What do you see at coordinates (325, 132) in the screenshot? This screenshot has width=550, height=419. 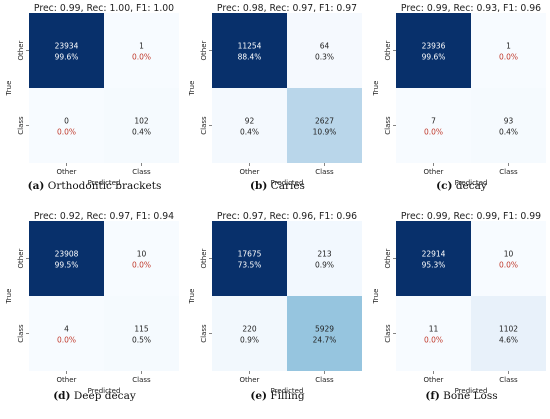 I see `cell-percent-label: 10.9%` at bounding box center [325, 132].